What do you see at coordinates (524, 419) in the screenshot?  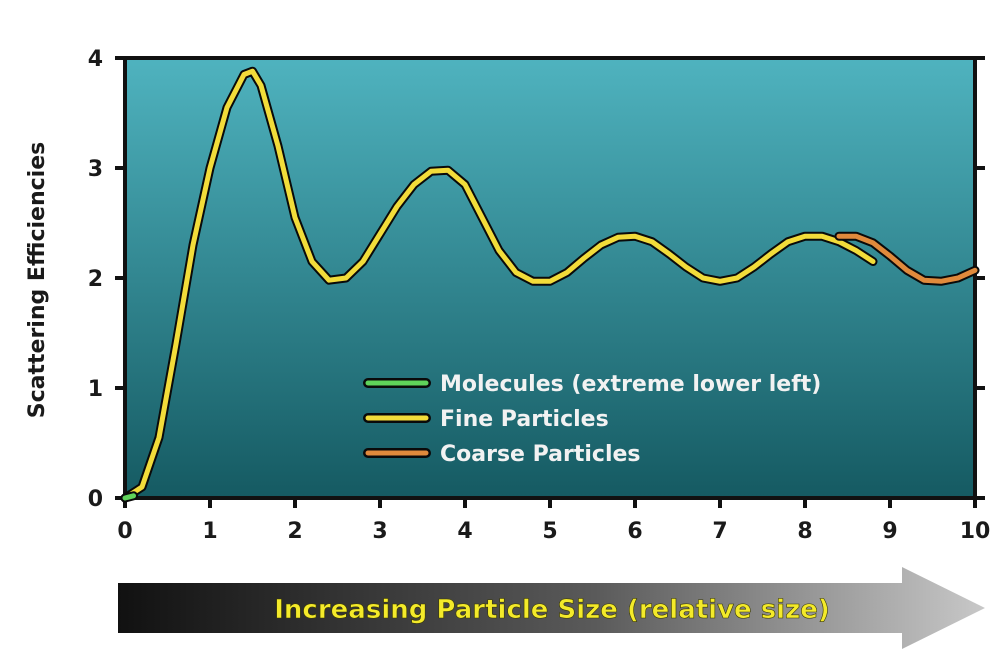 I see `legend-label: Fine Particles` at bounding box center [524, 419].